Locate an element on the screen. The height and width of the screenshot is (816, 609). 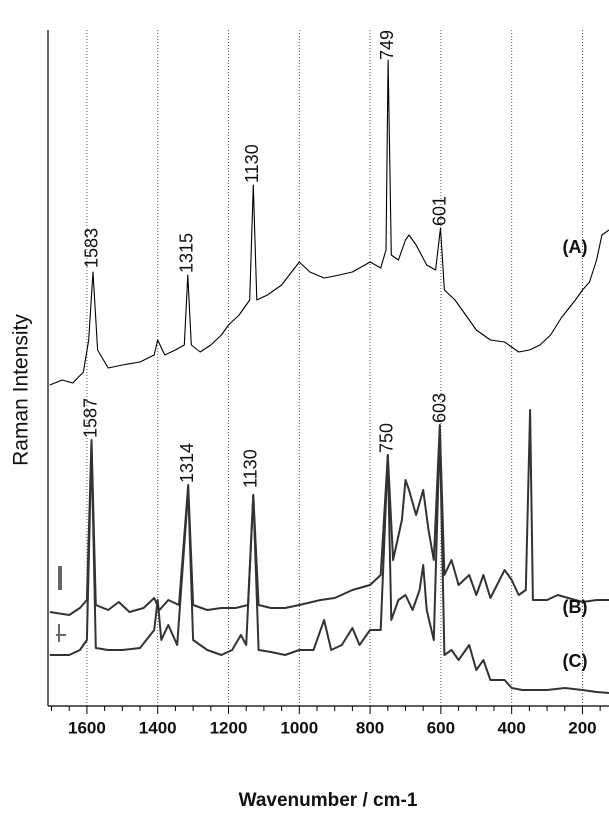
peak-label: 750 is located at coordinates (387, 438).